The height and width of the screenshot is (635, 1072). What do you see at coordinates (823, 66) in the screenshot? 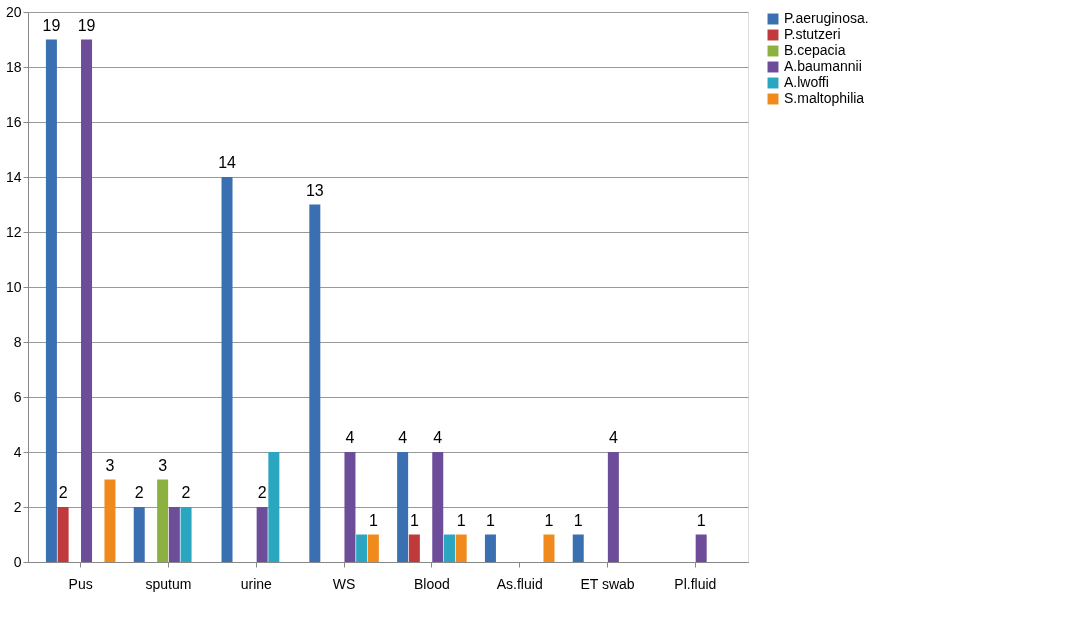
I see `legend-label: A.baumannii` at bounding box center [823, 66].